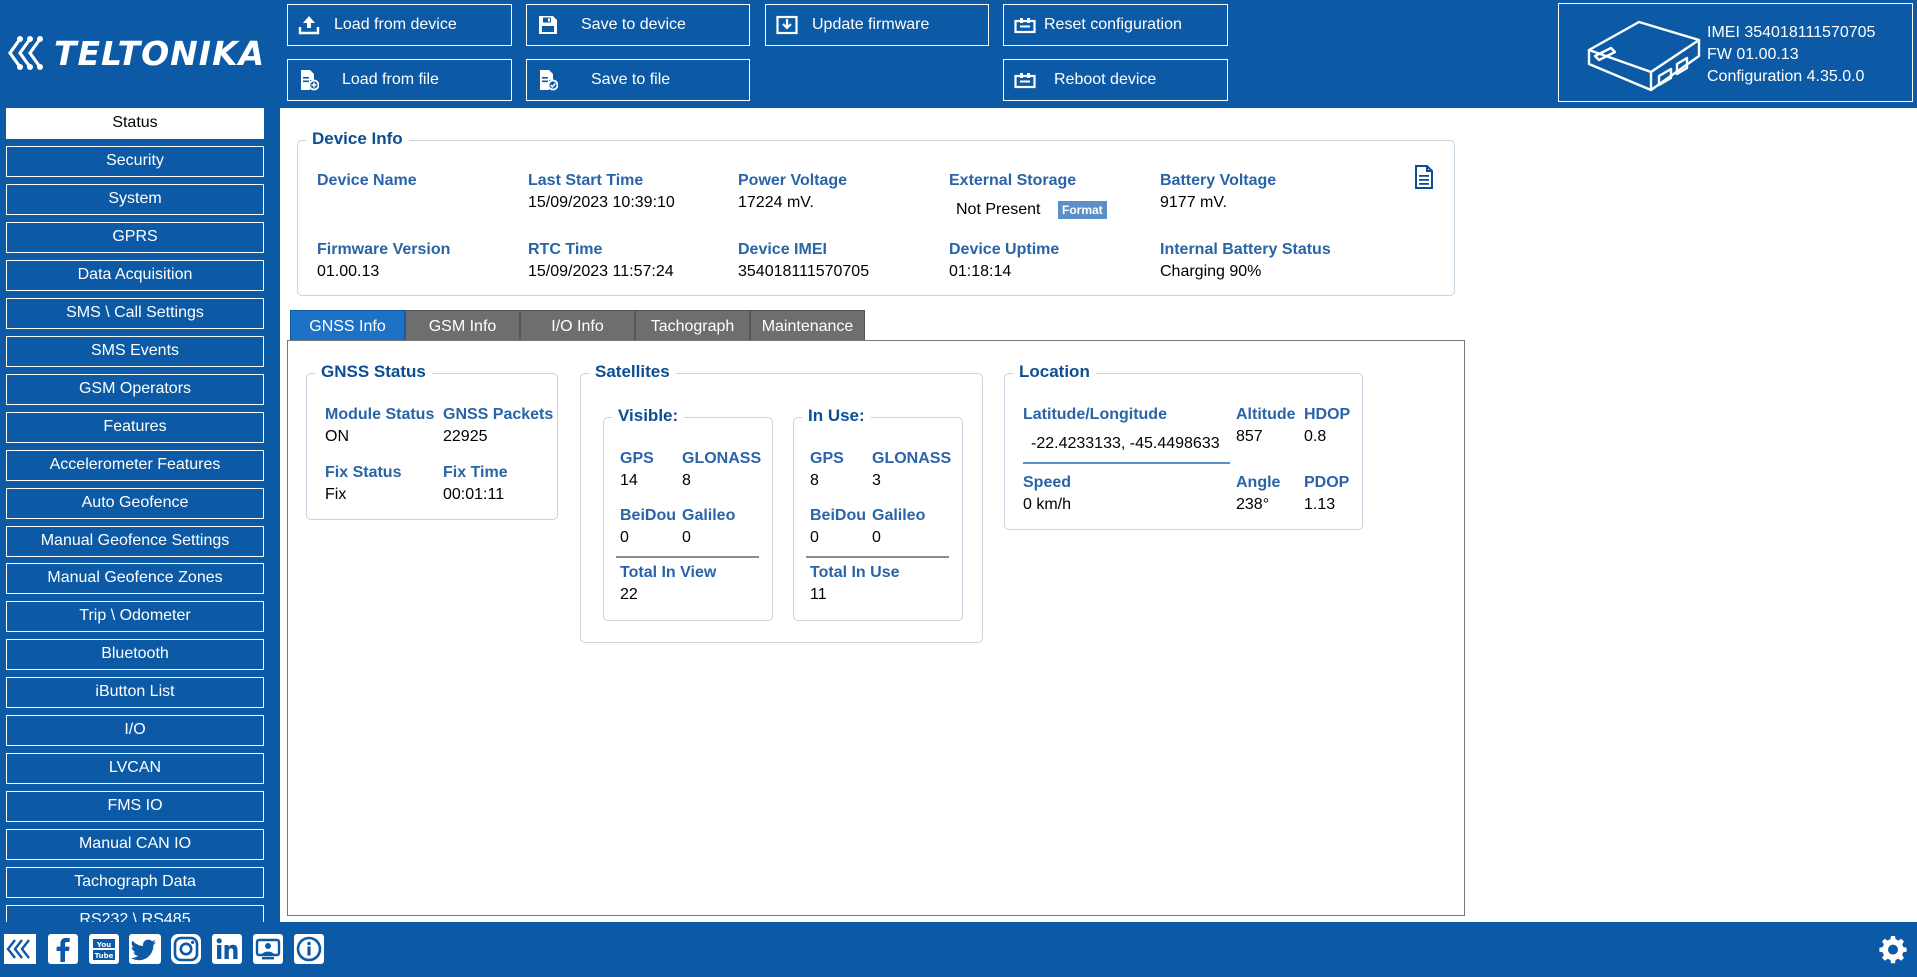 This screenshot has width=1917, height=977. I want to click on load-from-device-button: Load from device, so click(399, 25).